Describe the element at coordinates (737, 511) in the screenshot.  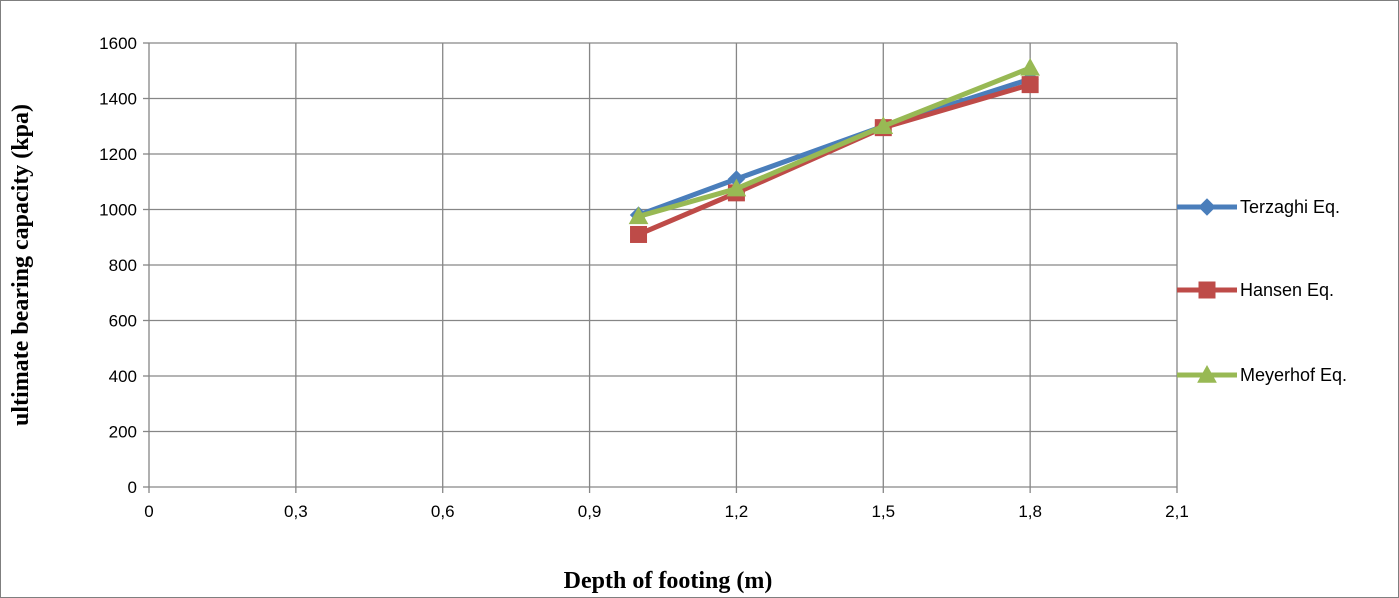
I see `x-tick-label: 1,2` at that location.